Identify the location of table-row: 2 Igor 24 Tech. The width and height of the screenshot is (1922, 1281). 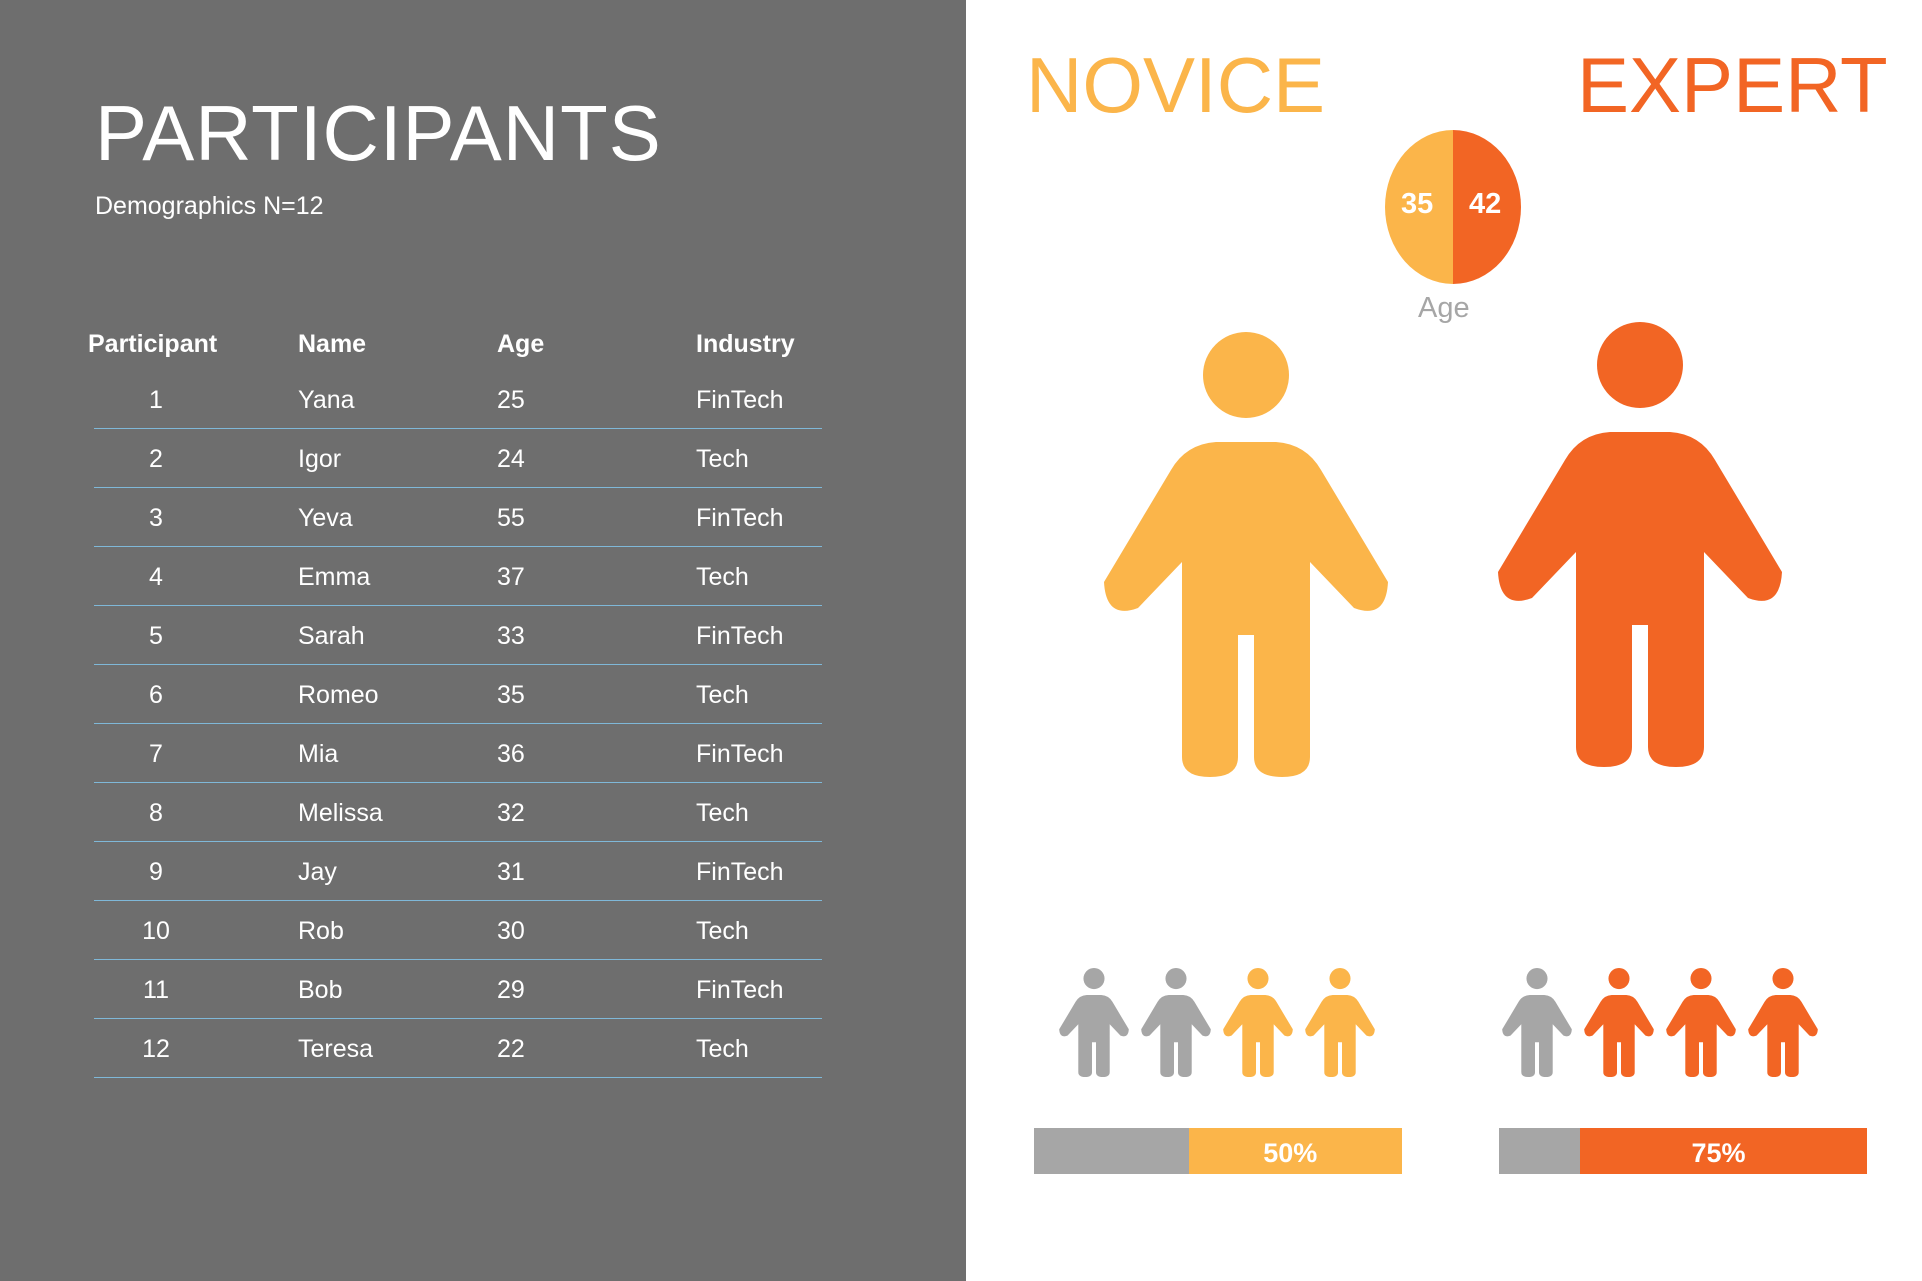
(458, 458).